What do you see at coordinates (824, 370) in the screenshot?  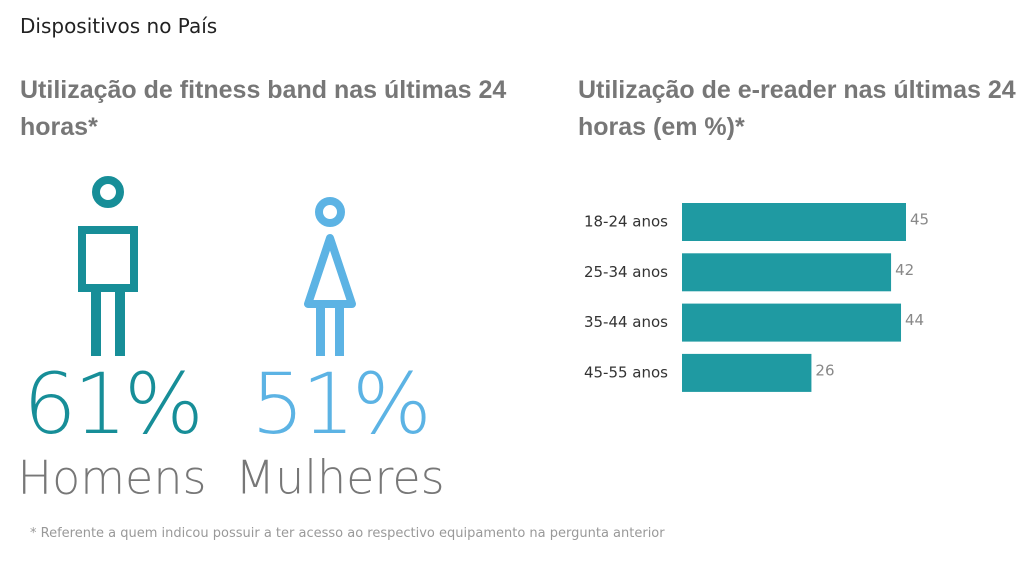 I see `value-label: 26` at bounding box center [824, 370].